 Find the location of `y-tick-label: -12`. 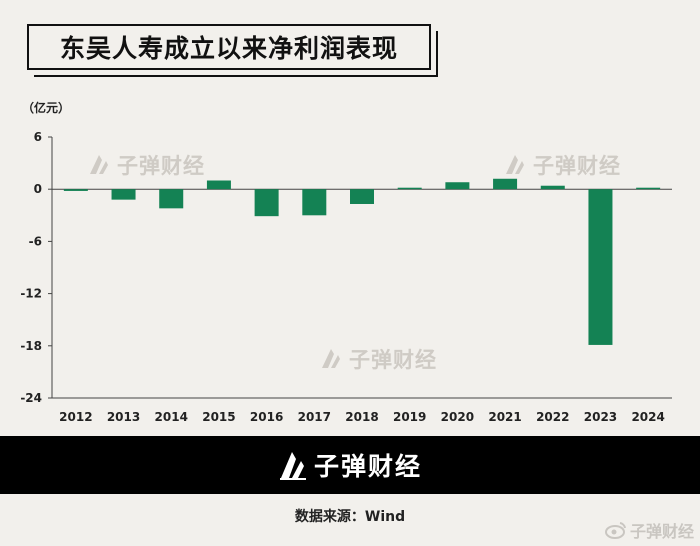

y-tick-label: -12 is located at coordinates (31, 294).